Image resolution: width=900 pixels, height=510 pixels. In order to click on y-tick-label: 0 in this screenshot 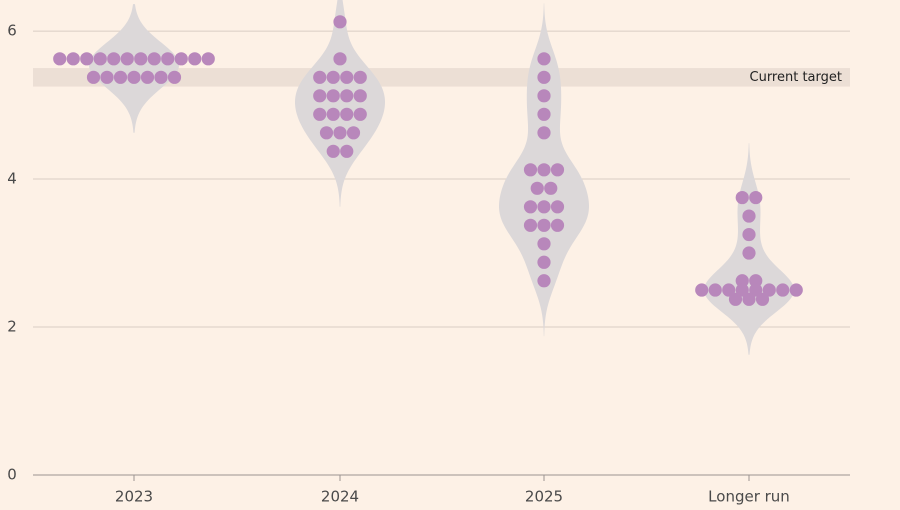, I will do `click(12, 475)`.